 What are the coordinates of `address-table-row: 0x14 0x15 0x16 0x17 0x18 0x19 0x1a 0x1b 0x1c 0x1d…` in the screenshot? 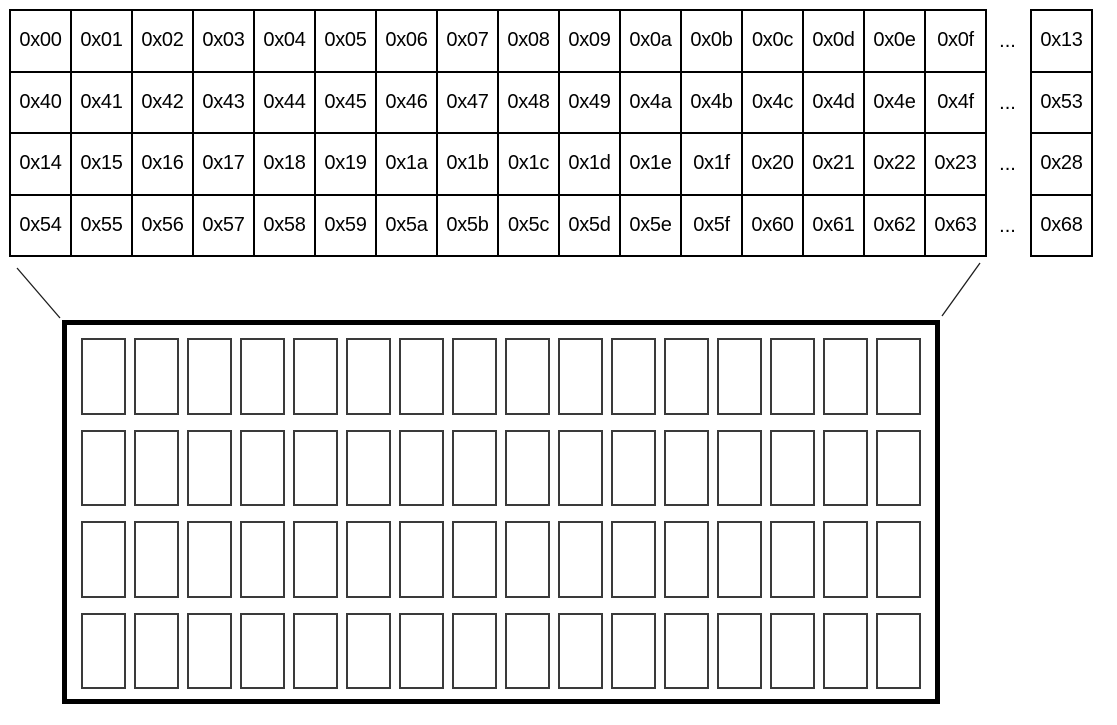 It's located at (498, 165).